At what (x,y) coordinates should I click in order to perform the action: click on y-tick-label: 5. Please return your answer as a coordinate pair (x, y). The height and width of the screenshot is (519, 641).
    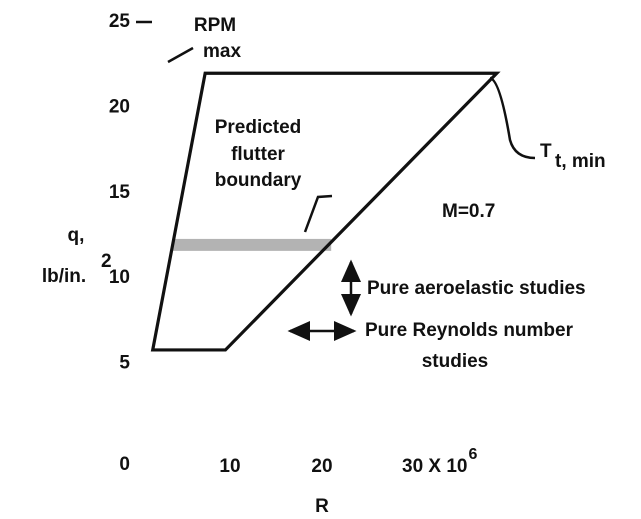
    Looking at the image, I should click on (124, 363).